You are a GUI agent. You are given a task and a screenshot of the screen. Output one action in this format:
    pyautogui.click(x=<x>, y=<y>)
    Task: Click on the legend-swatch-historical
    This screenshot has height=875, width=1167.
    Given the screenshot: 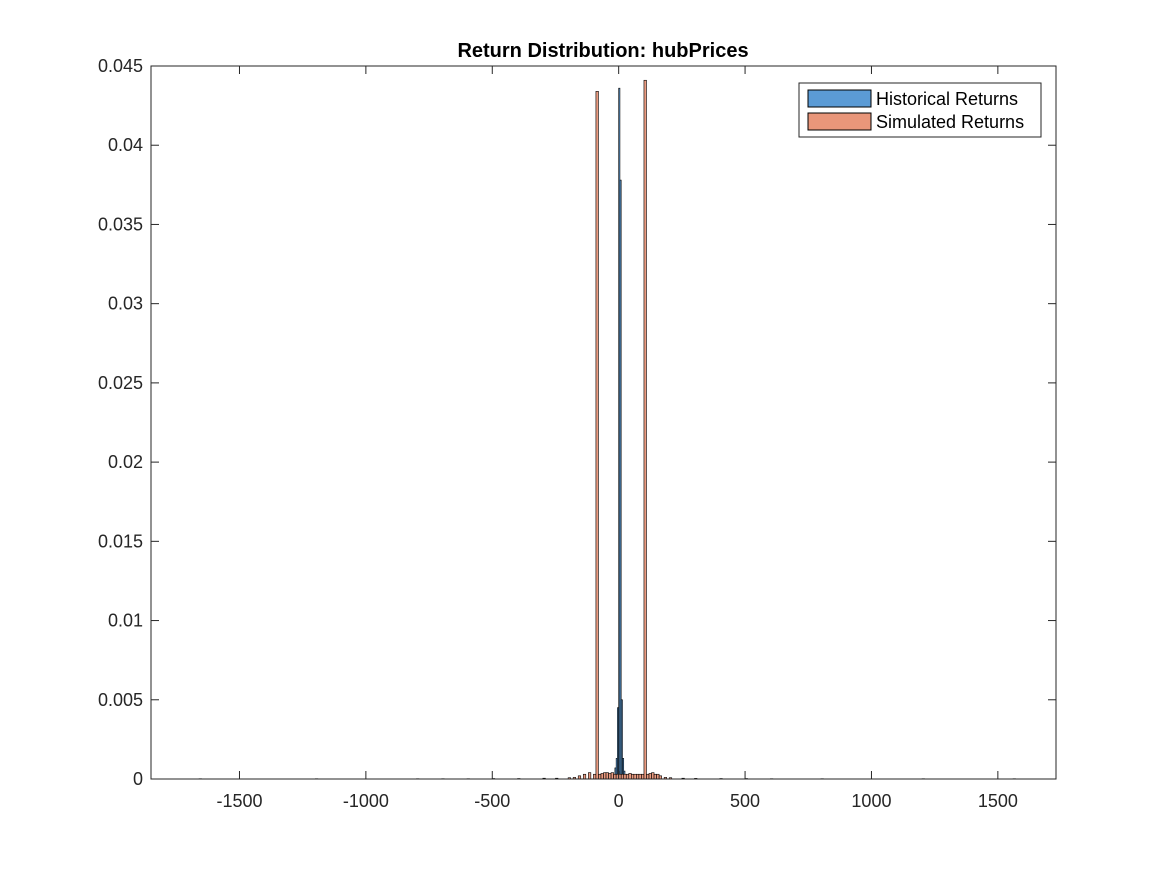 What is the action you would take?
    pyautogui.click(x=839, y=98)
    